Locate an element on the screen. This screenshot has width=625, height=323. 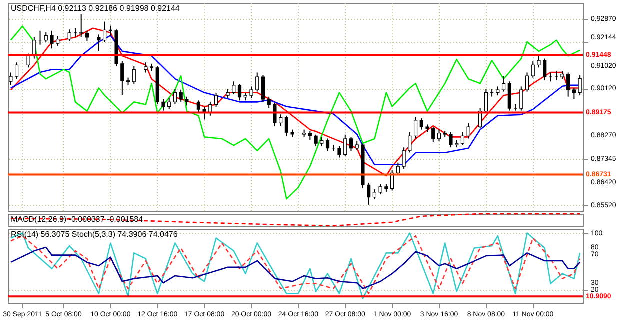
chart-title: USDCHF,H4 0.92113 0.92186 0.91998 0.92144 is located at coordinates (95, 8).